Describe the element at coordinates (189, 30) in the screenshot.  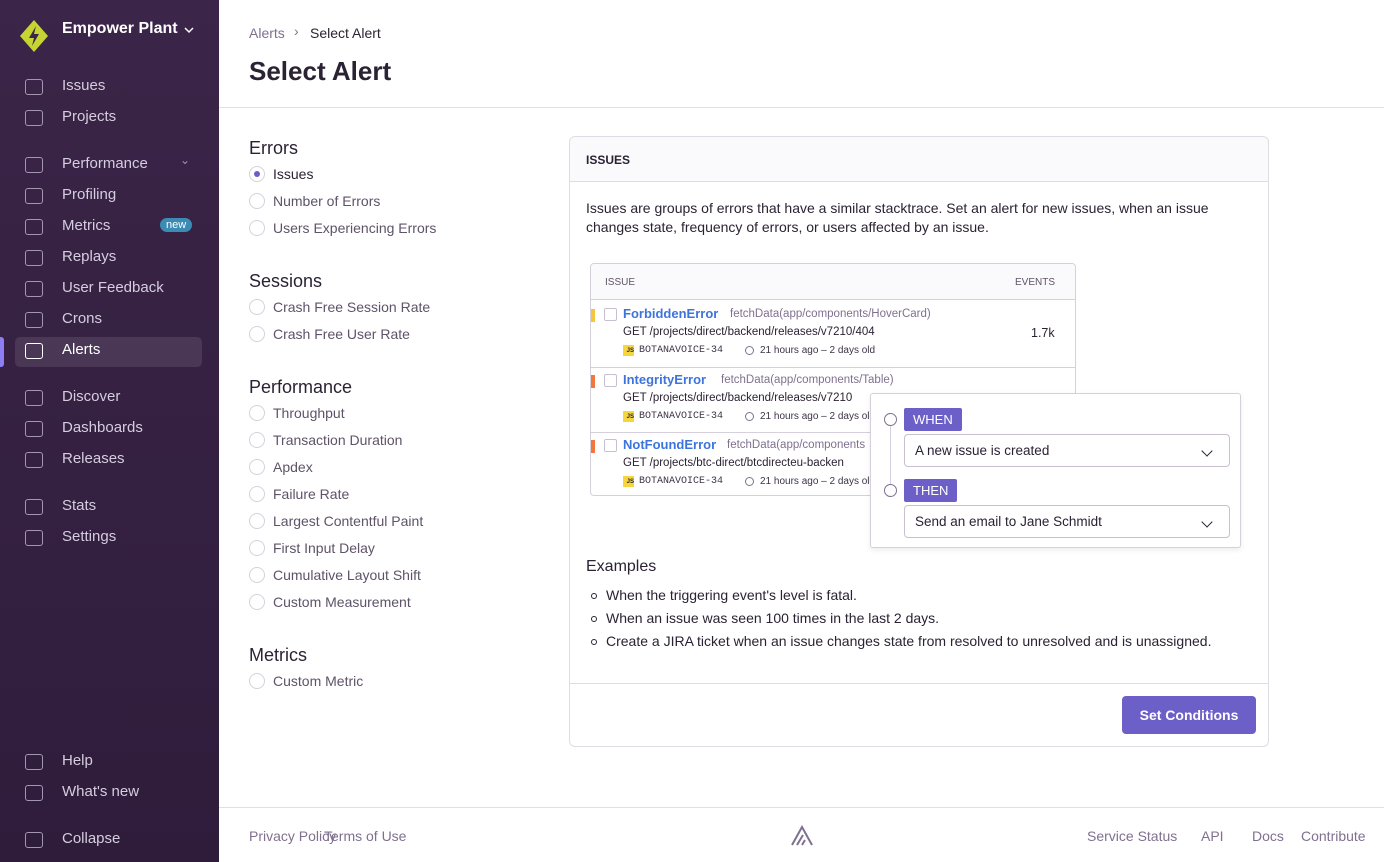
I see `org-chevron` at that location.